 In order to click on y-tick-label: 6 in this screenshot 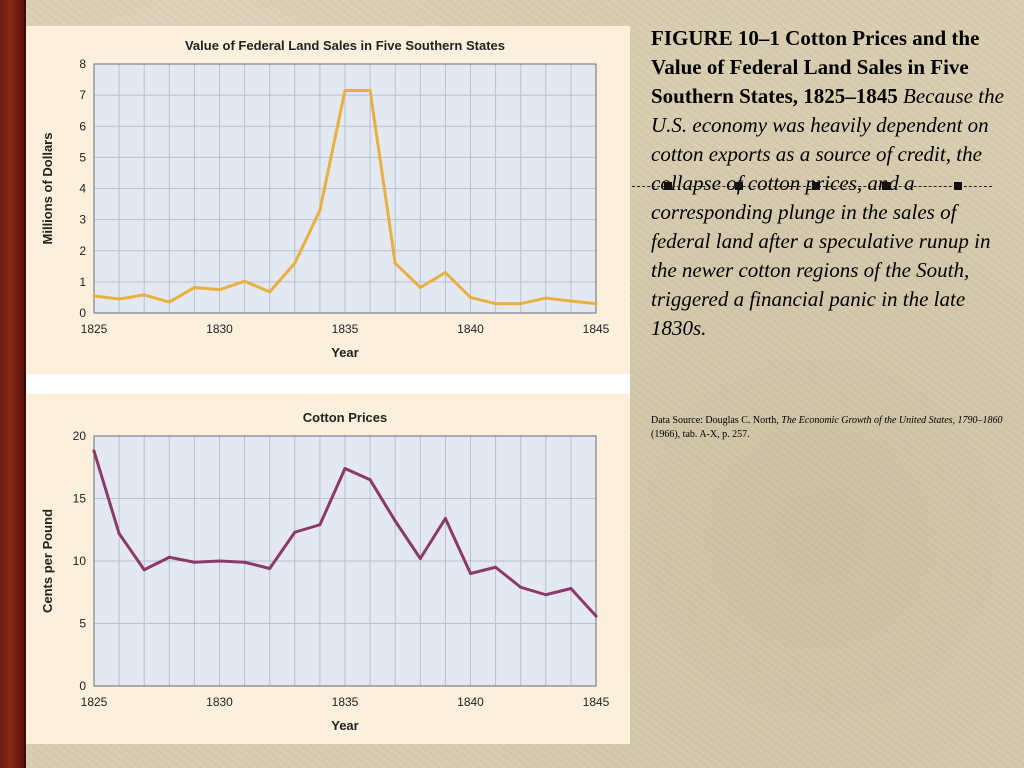, I will do `click(82, 126)`.